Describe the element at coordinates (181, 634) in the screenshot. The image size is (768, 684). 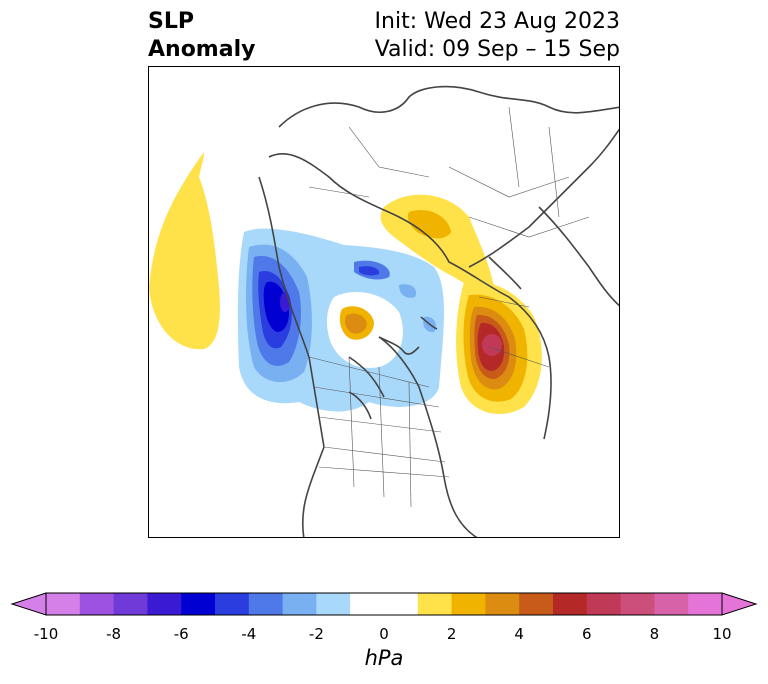
I see `colorbar-tick-label: -6` at that location.